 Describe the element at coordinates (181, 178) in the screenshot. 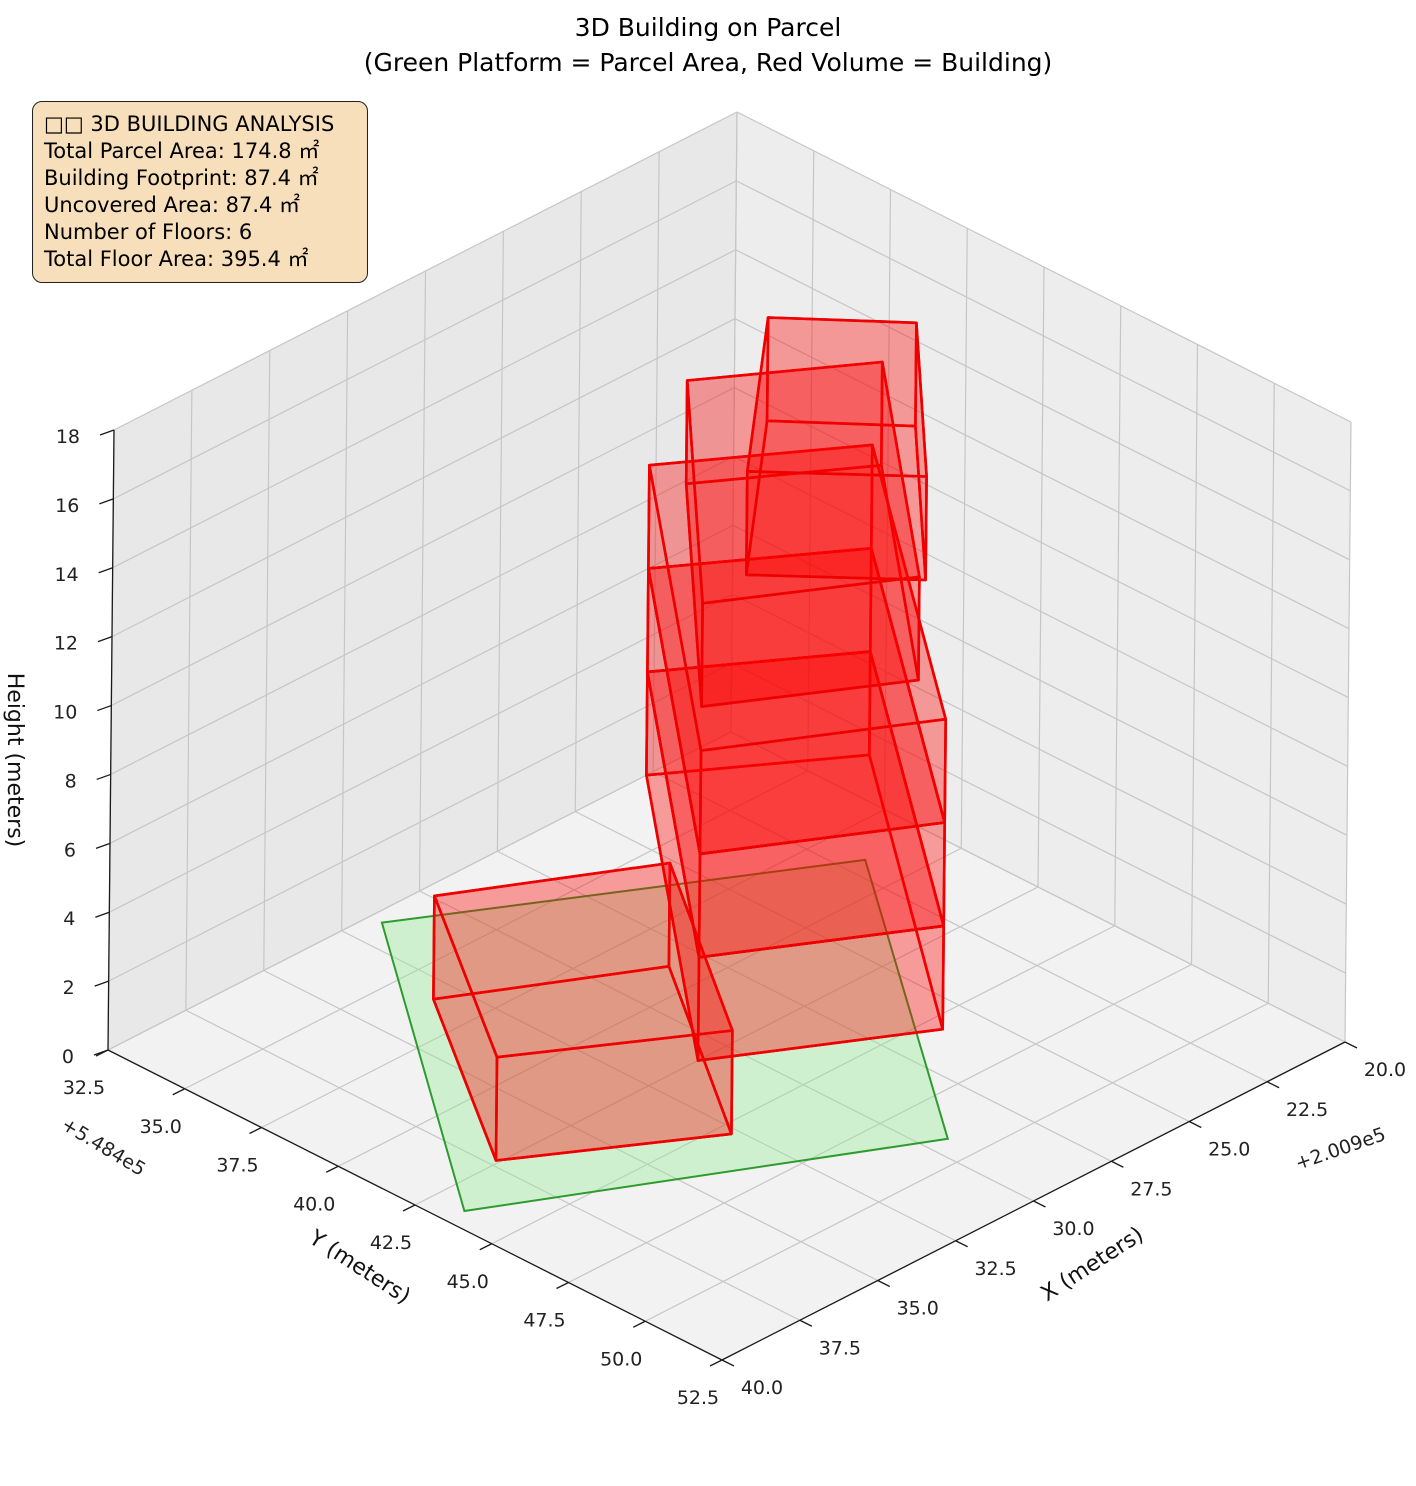

I see `info-building-footprint: Building Footprint: 87.4 ㎡` at that location.